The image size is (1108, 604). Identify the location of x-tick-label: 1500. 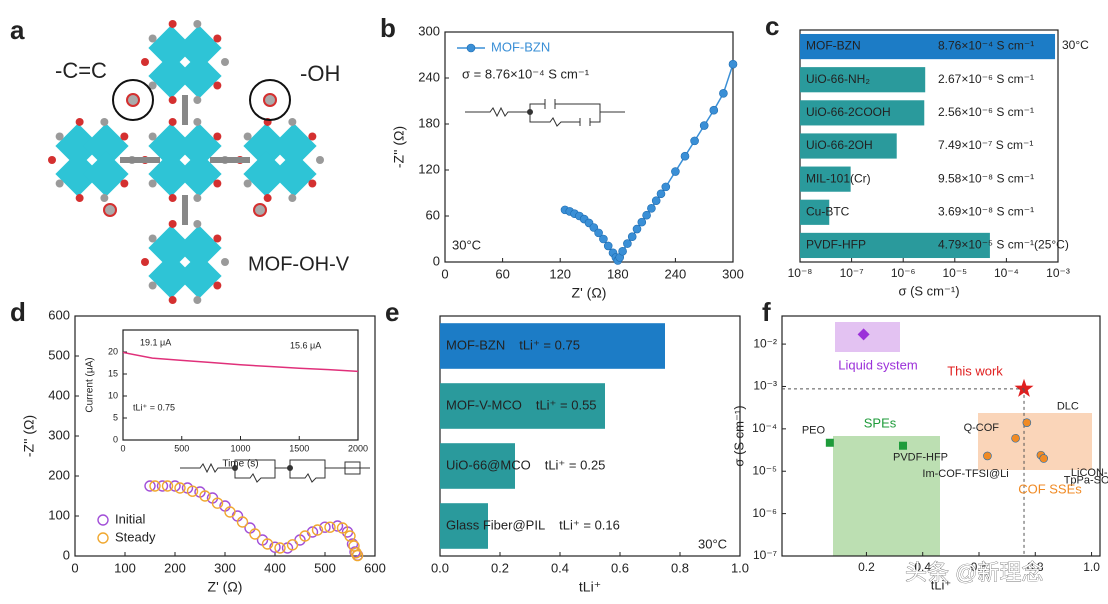
(299, 448).